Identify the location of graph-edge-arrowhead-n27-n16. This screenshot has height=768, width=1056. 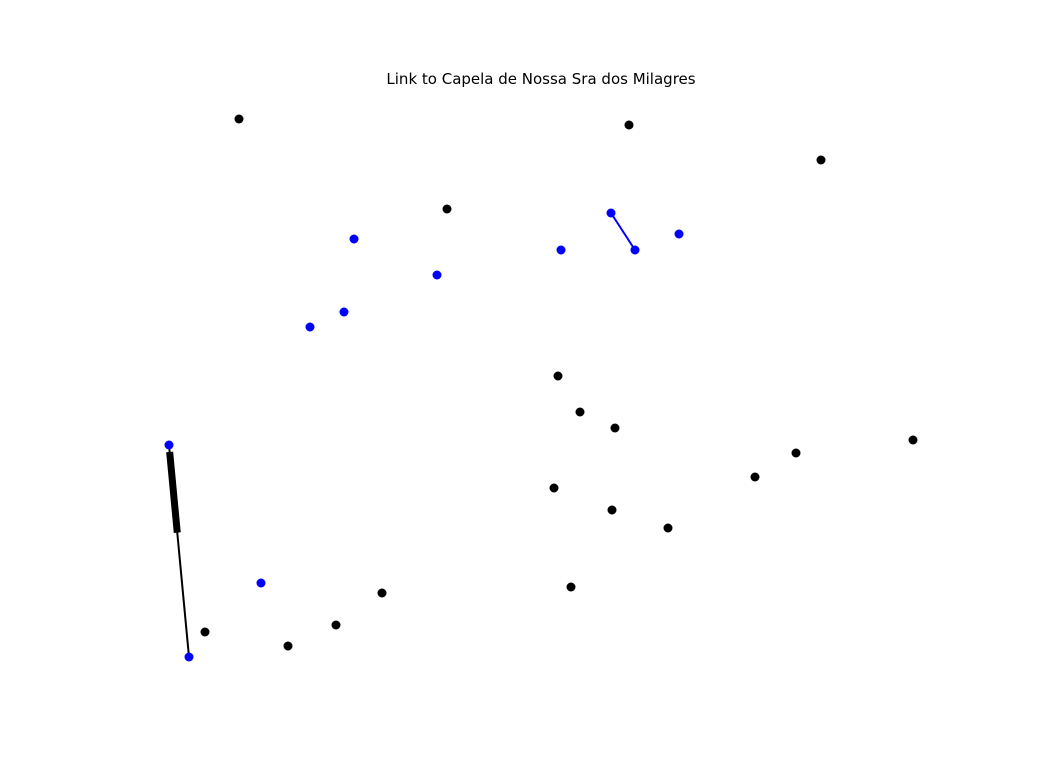
(173, 492).